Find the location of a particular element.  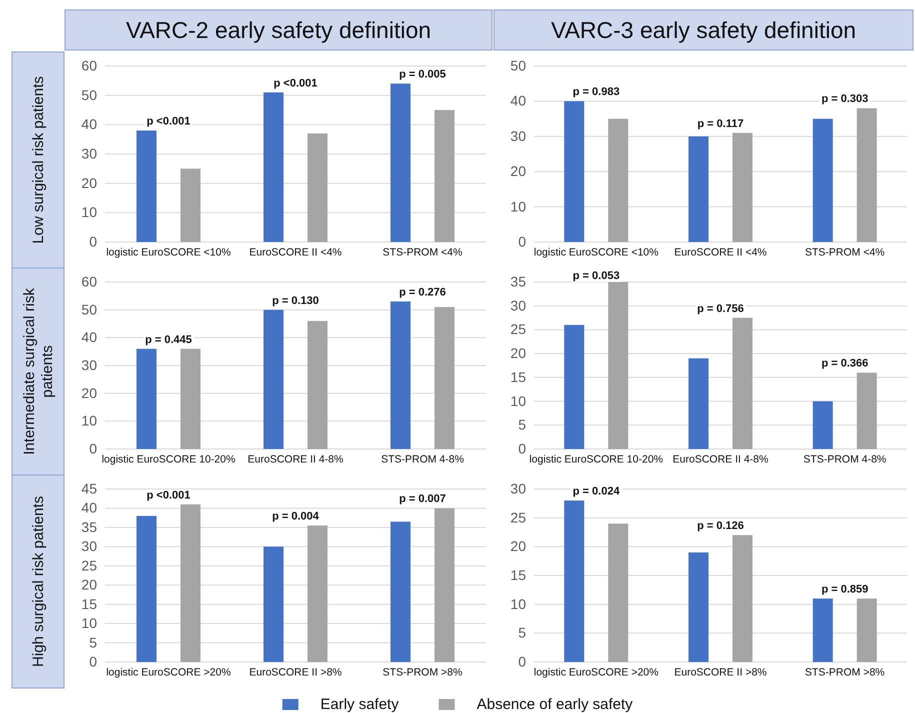

y-axis-title: Low surgical risk patients is located at coordinates (38, 160).